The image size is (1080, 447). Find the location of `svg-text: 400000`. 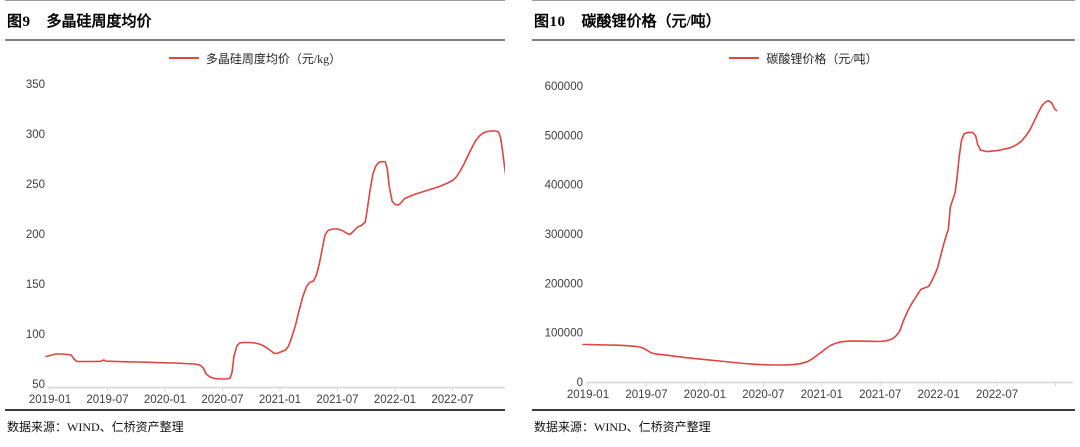

svg-text: 400000 is located at coordinates (564, 186).